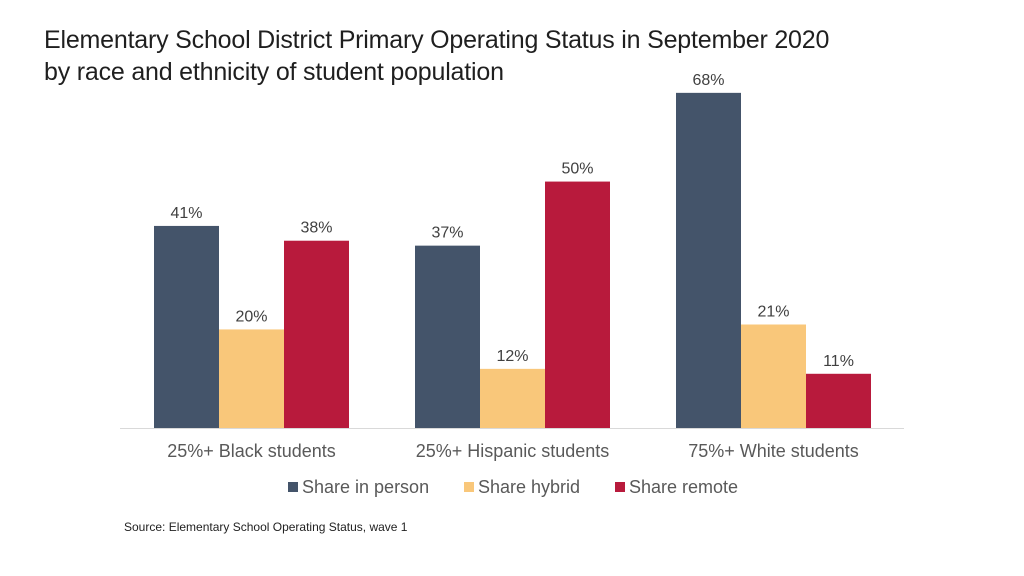 Image resolution: width=1024 pixels, height=576 pixels. Describe the element at coordinates (316, 228) in the screenshot. I see `data-label-share-remote-25-black-students: 38%` at that location.